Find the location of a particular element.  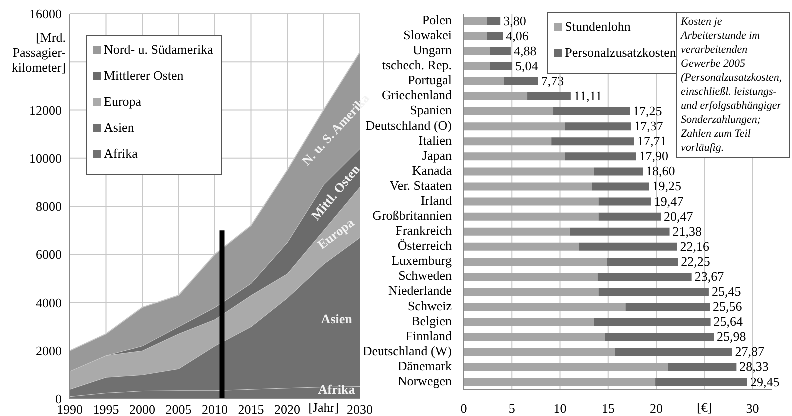

y-tick-label: Belgien is located at coordinates (432, 320).